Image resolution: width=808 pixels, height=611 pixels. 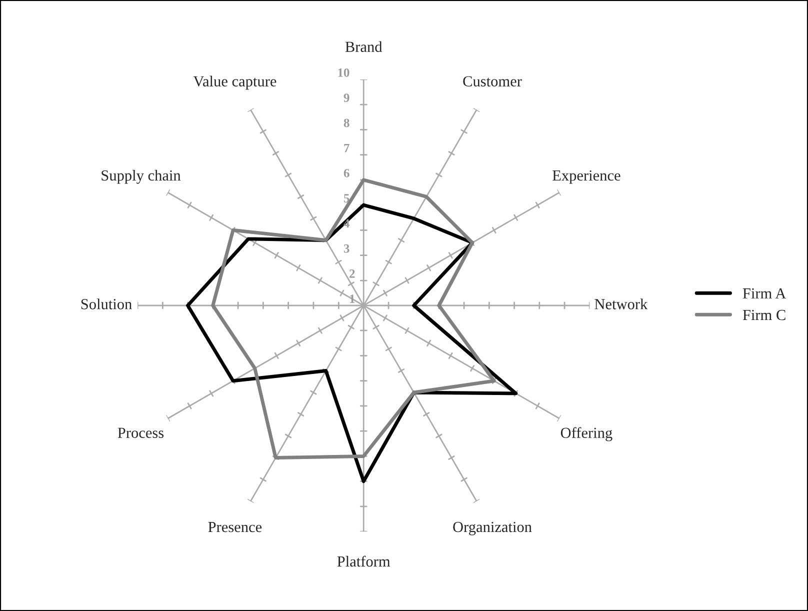 What do you see at coordinates (764, 293) in the screenshot?
I see `legend-label: Firm A` at bounding box center [764, 293].